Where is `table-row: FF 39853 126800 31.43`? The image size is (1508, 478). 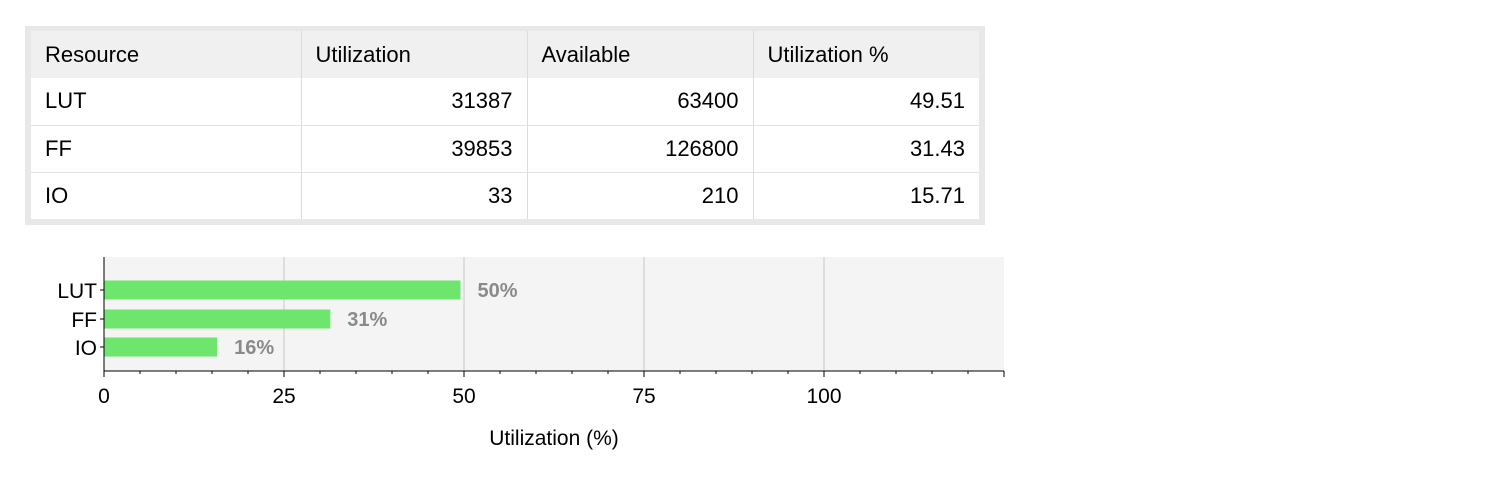
table-row: FF 39853 126800 31.43 is located at coordinates (505, 148).